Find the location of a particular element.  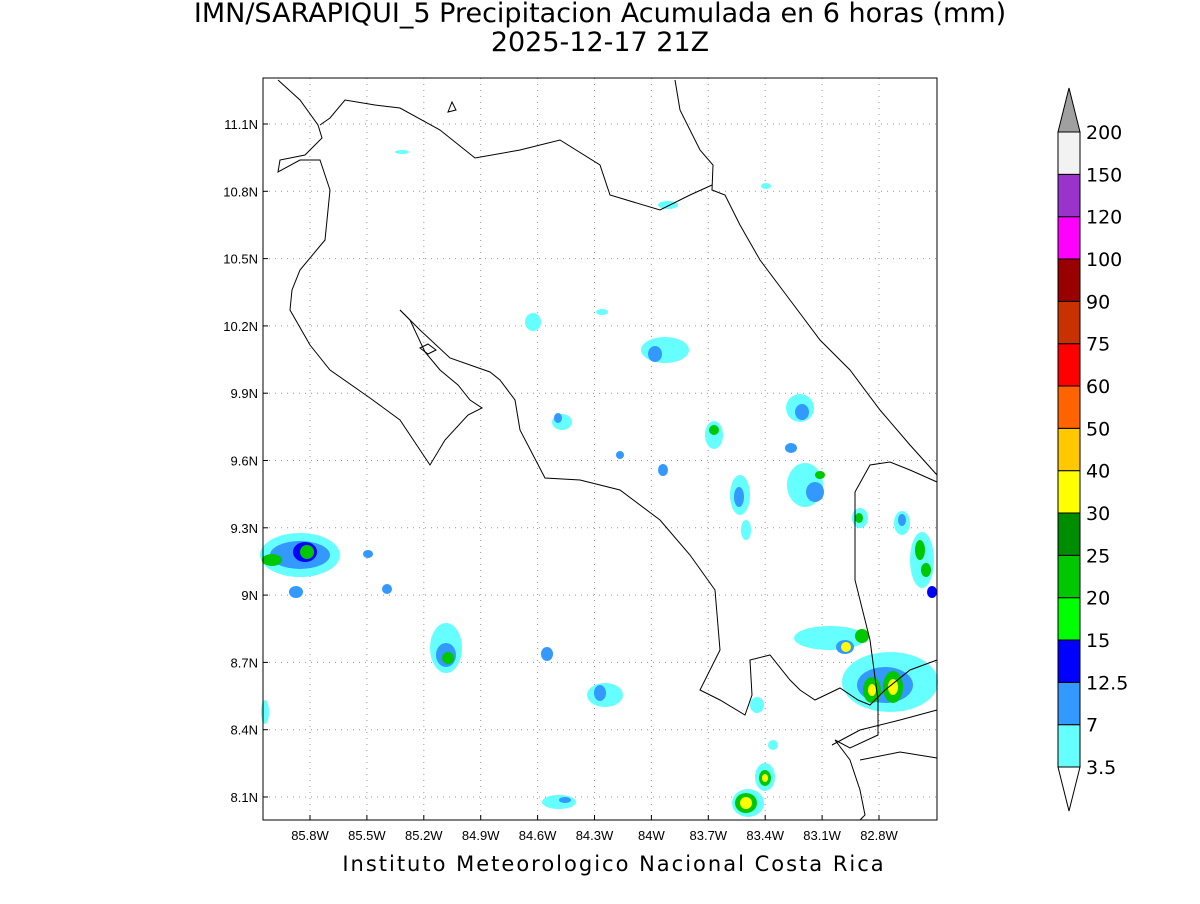

lat-tick-label: 8.4N is located at coordinates (244, 730).